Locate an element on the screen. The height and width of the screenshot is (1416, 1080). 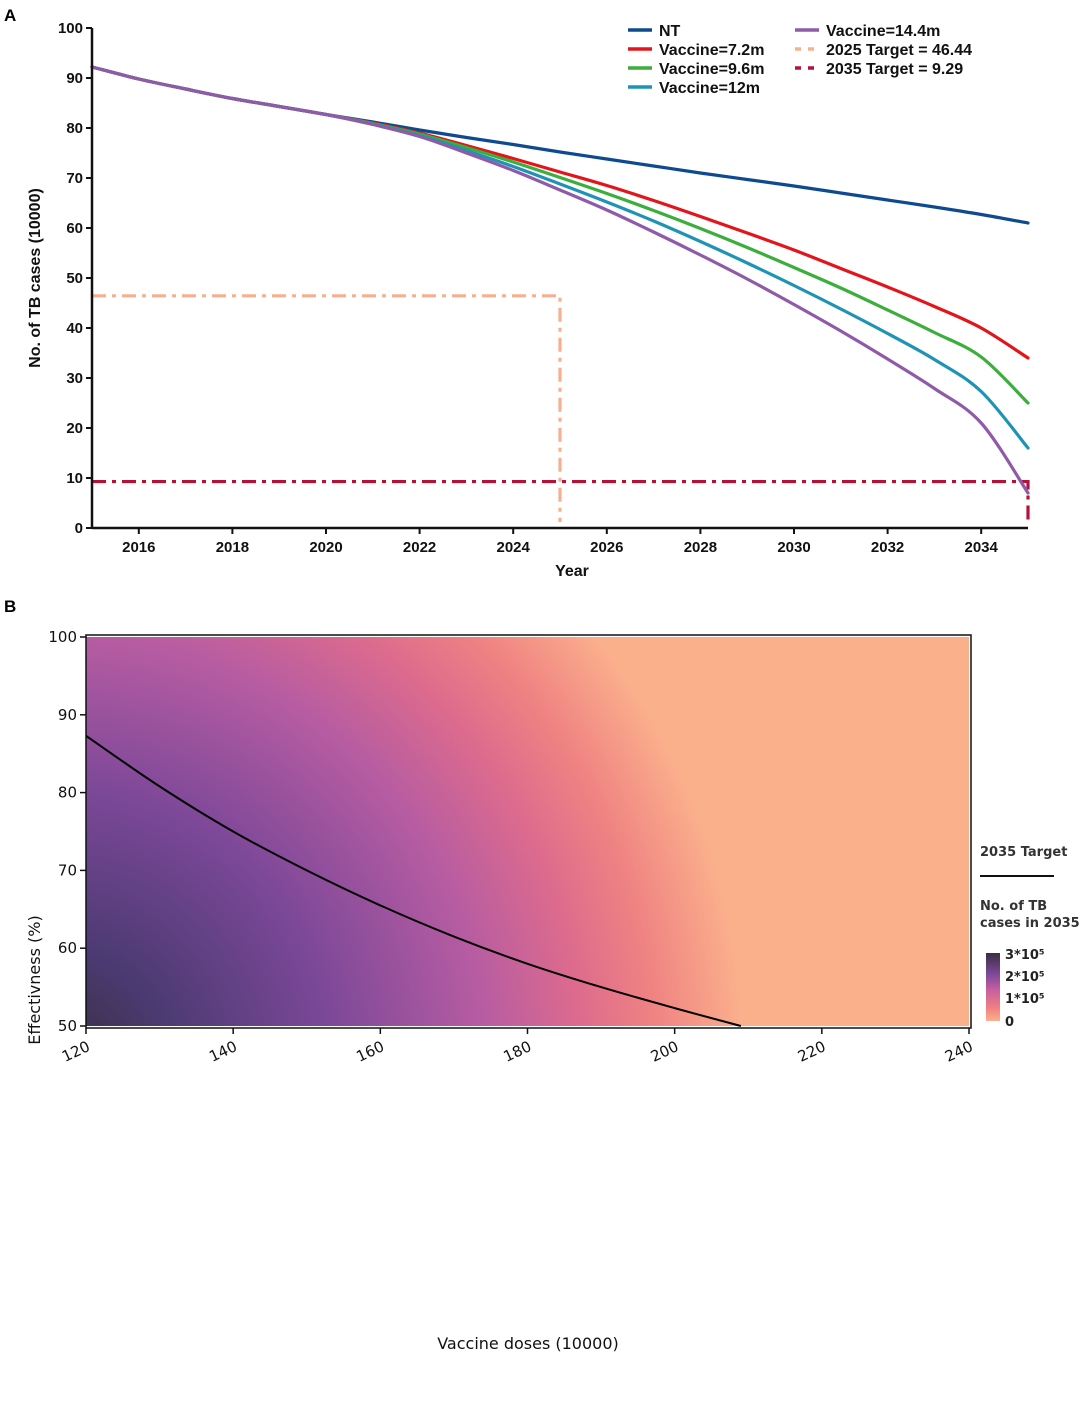
x-tick-label: 2016 is located at coordinates (138, 547).